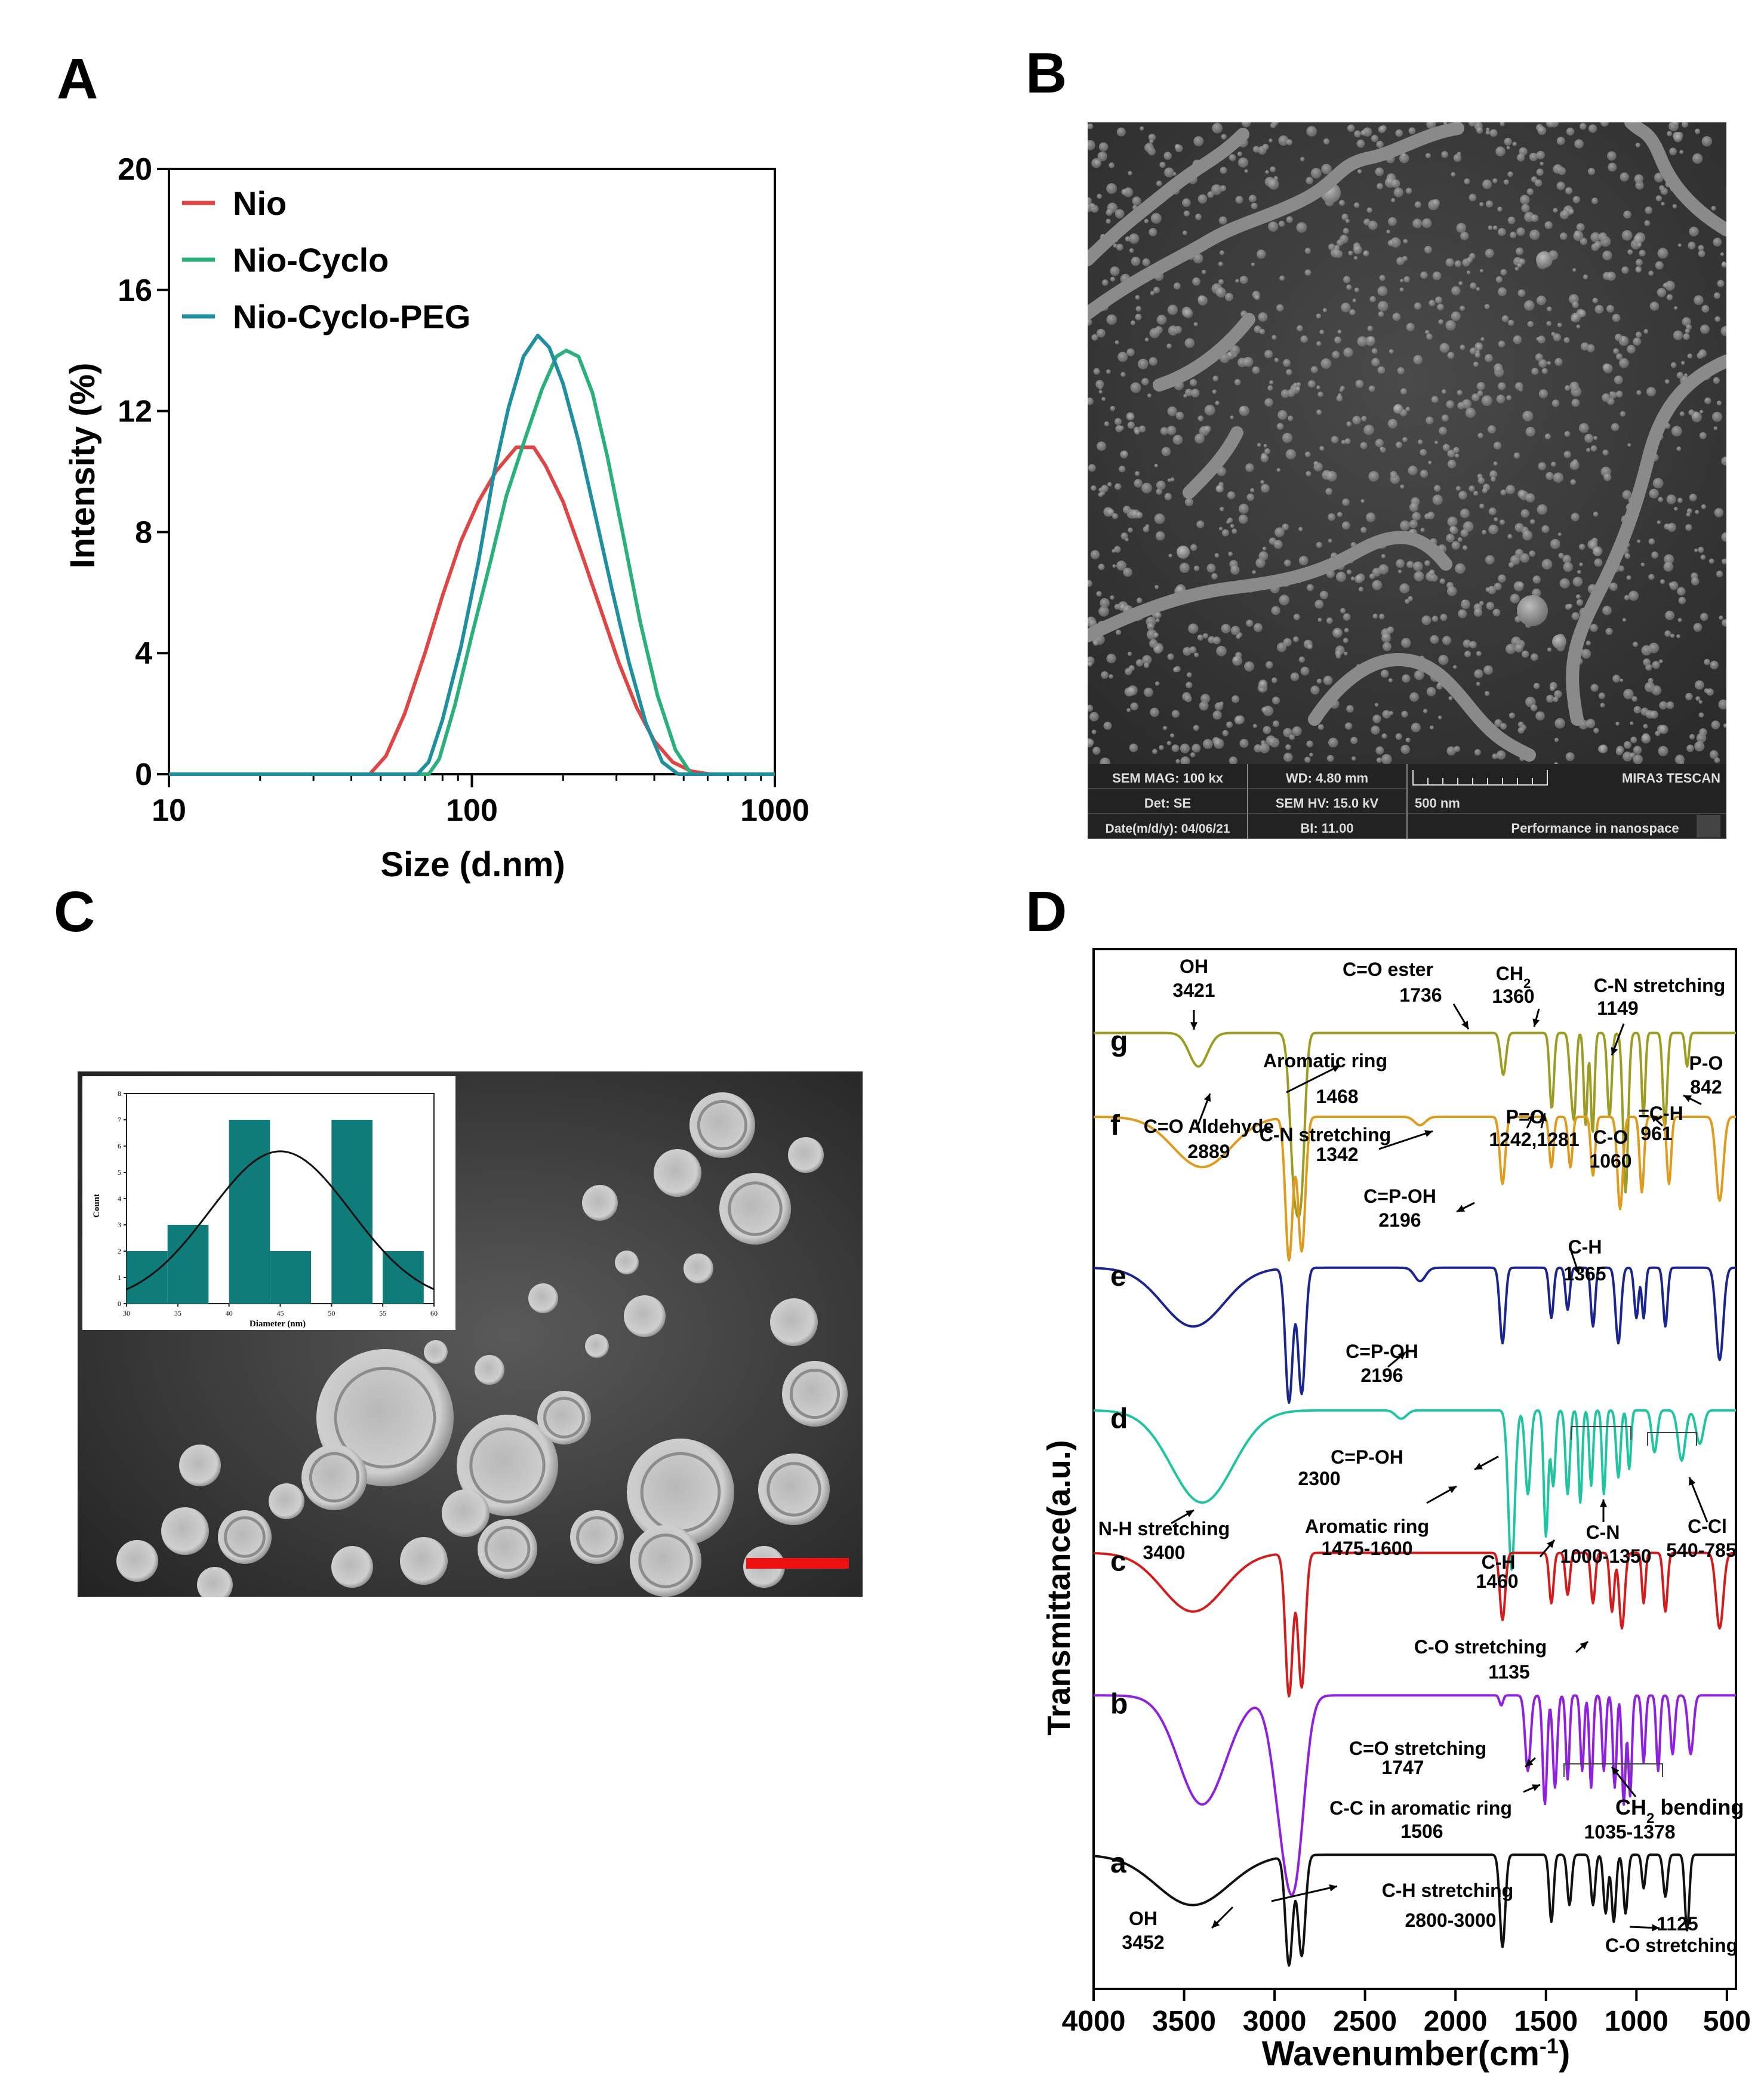 The width and height of the screenshot is (1764, 2088). I want to click on chart-a-axes: 0 4 8 12 16 20 10 100 1000, so click(463, 490).